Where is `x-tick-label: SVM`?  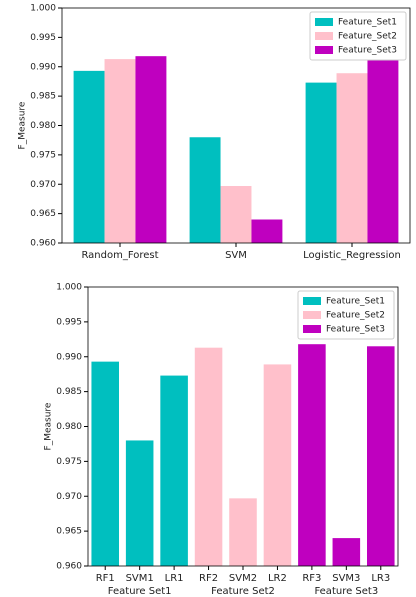 x-tick-label: SVM is located at coordinates (236, 255).